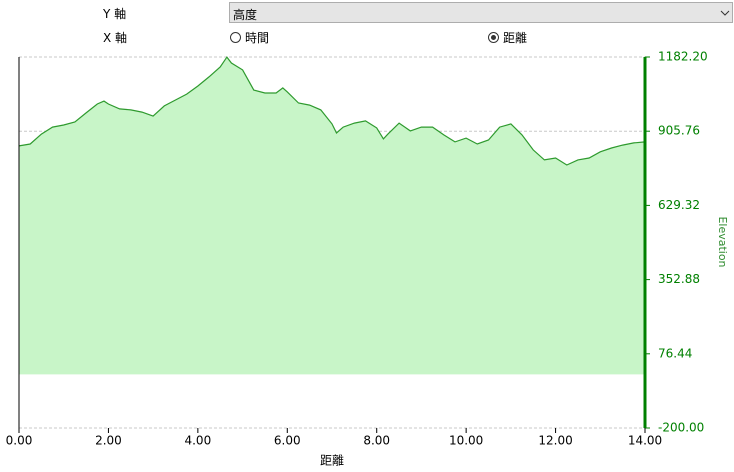 This screenshot has height=472, width=734. I want to click on y-axis-title: Elevation, so click(722, 241).